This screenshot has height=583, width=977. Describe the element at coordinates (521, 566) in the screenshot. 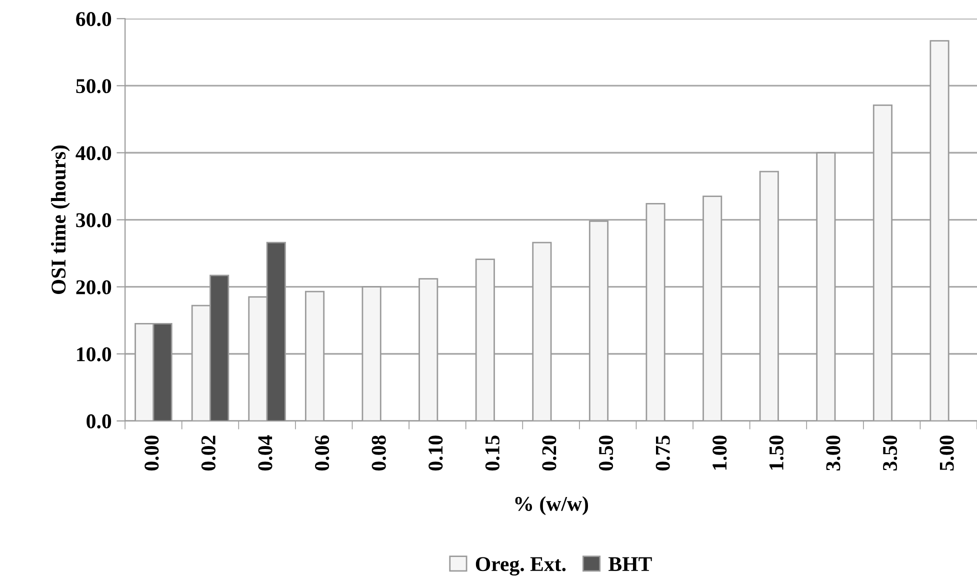

I see `legend-label: Oreg. Ext.` at that location.